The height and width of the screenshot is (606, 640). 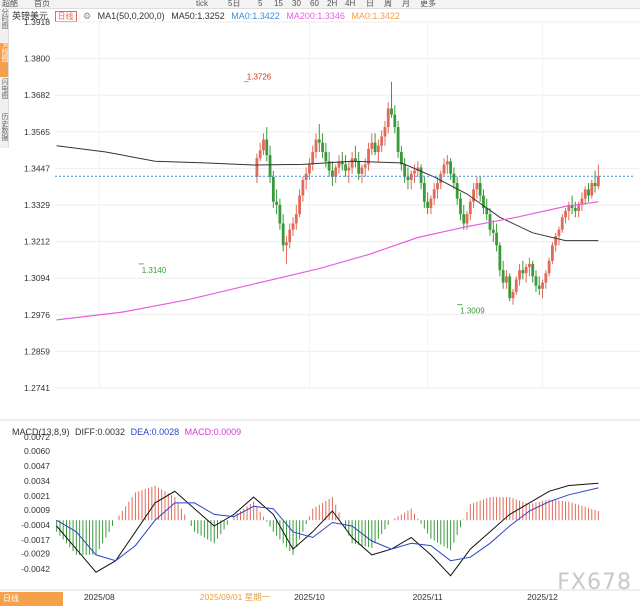 What do you see at coordinates (100, 432) in the screenshot?
I see `macd-diff: DIFF:0.0032` at bounding box center [100, 432].